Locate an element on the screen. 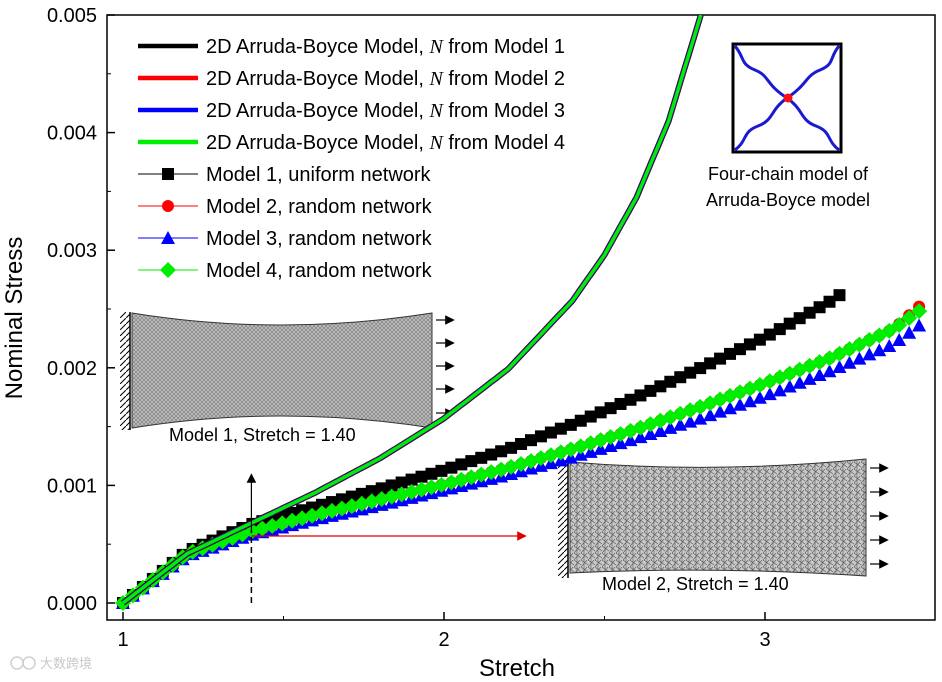  legend-item: Model 4, random network is located at coordinates (285, 271).